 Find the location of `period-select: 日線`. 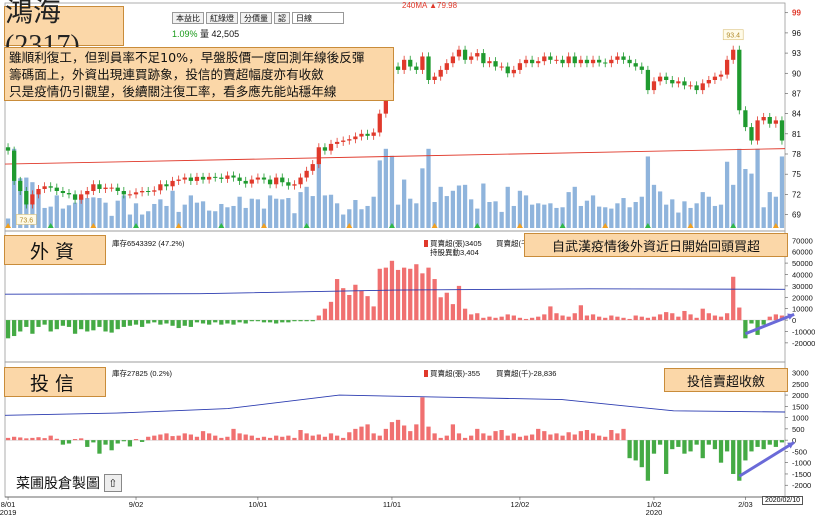

period-select: 日線 is located at coordinates (318, 18).